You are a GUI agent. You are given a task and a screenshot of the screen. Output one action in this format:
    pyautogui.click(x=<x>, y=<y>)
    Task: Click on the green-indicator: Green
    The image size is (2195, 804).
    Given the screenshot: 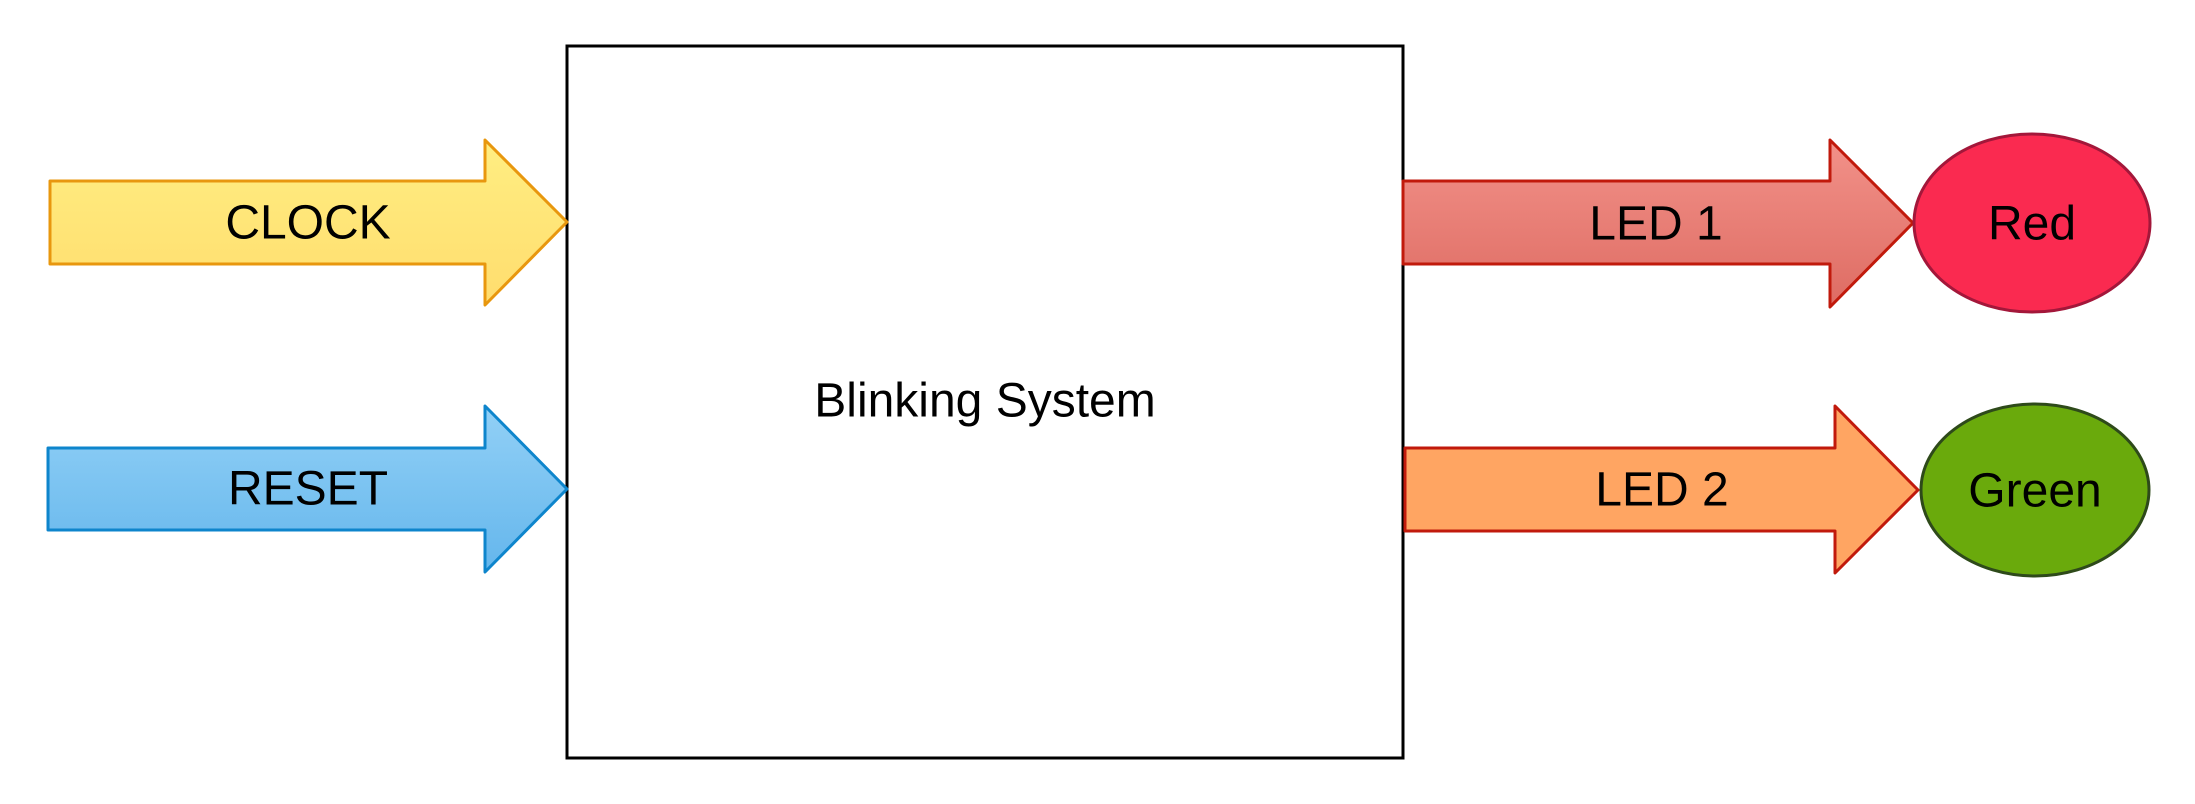 What is the action you would take?
    pyautogui.click(x=2035, y=490)
    